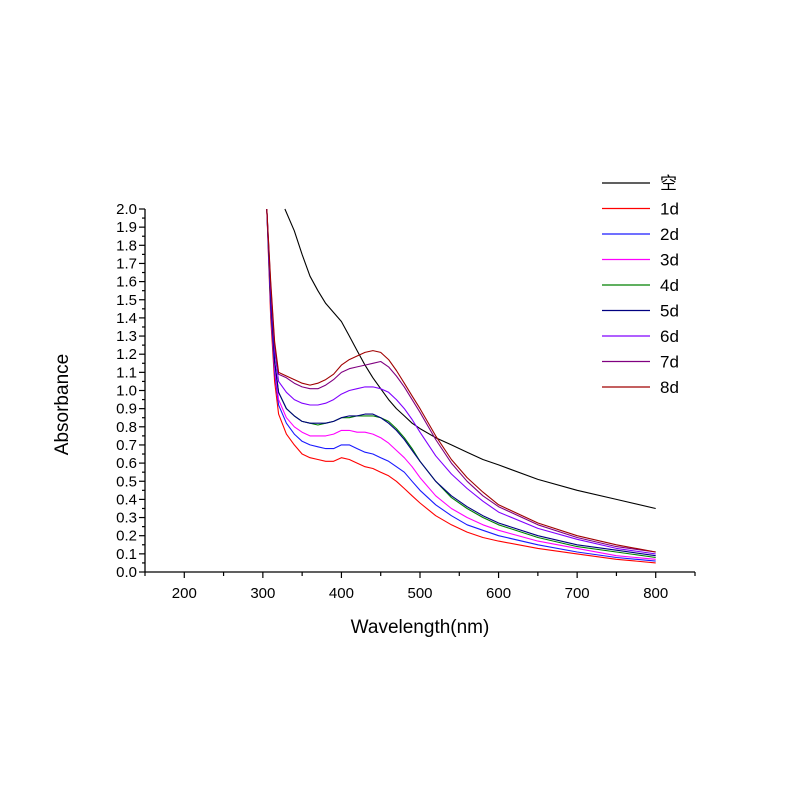 The width and height of the screenshot is (808, 808). What do you see at coordinates (126, 518) in the screenshot?
I see `y-tick-label: 0.3` at bounding box center [126, 518].